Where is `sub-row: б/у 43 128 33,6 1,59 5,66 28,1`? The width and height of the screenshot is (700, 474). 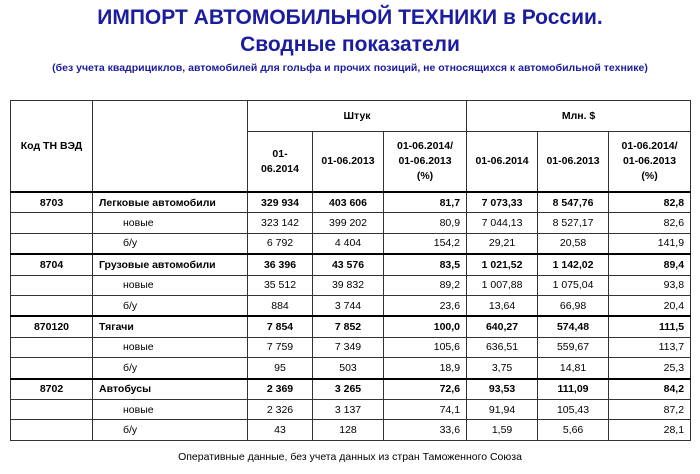
sub-row: б/у 43 128 33,6 1,59 5,66 28,1 is located at coordinates (351, 430).